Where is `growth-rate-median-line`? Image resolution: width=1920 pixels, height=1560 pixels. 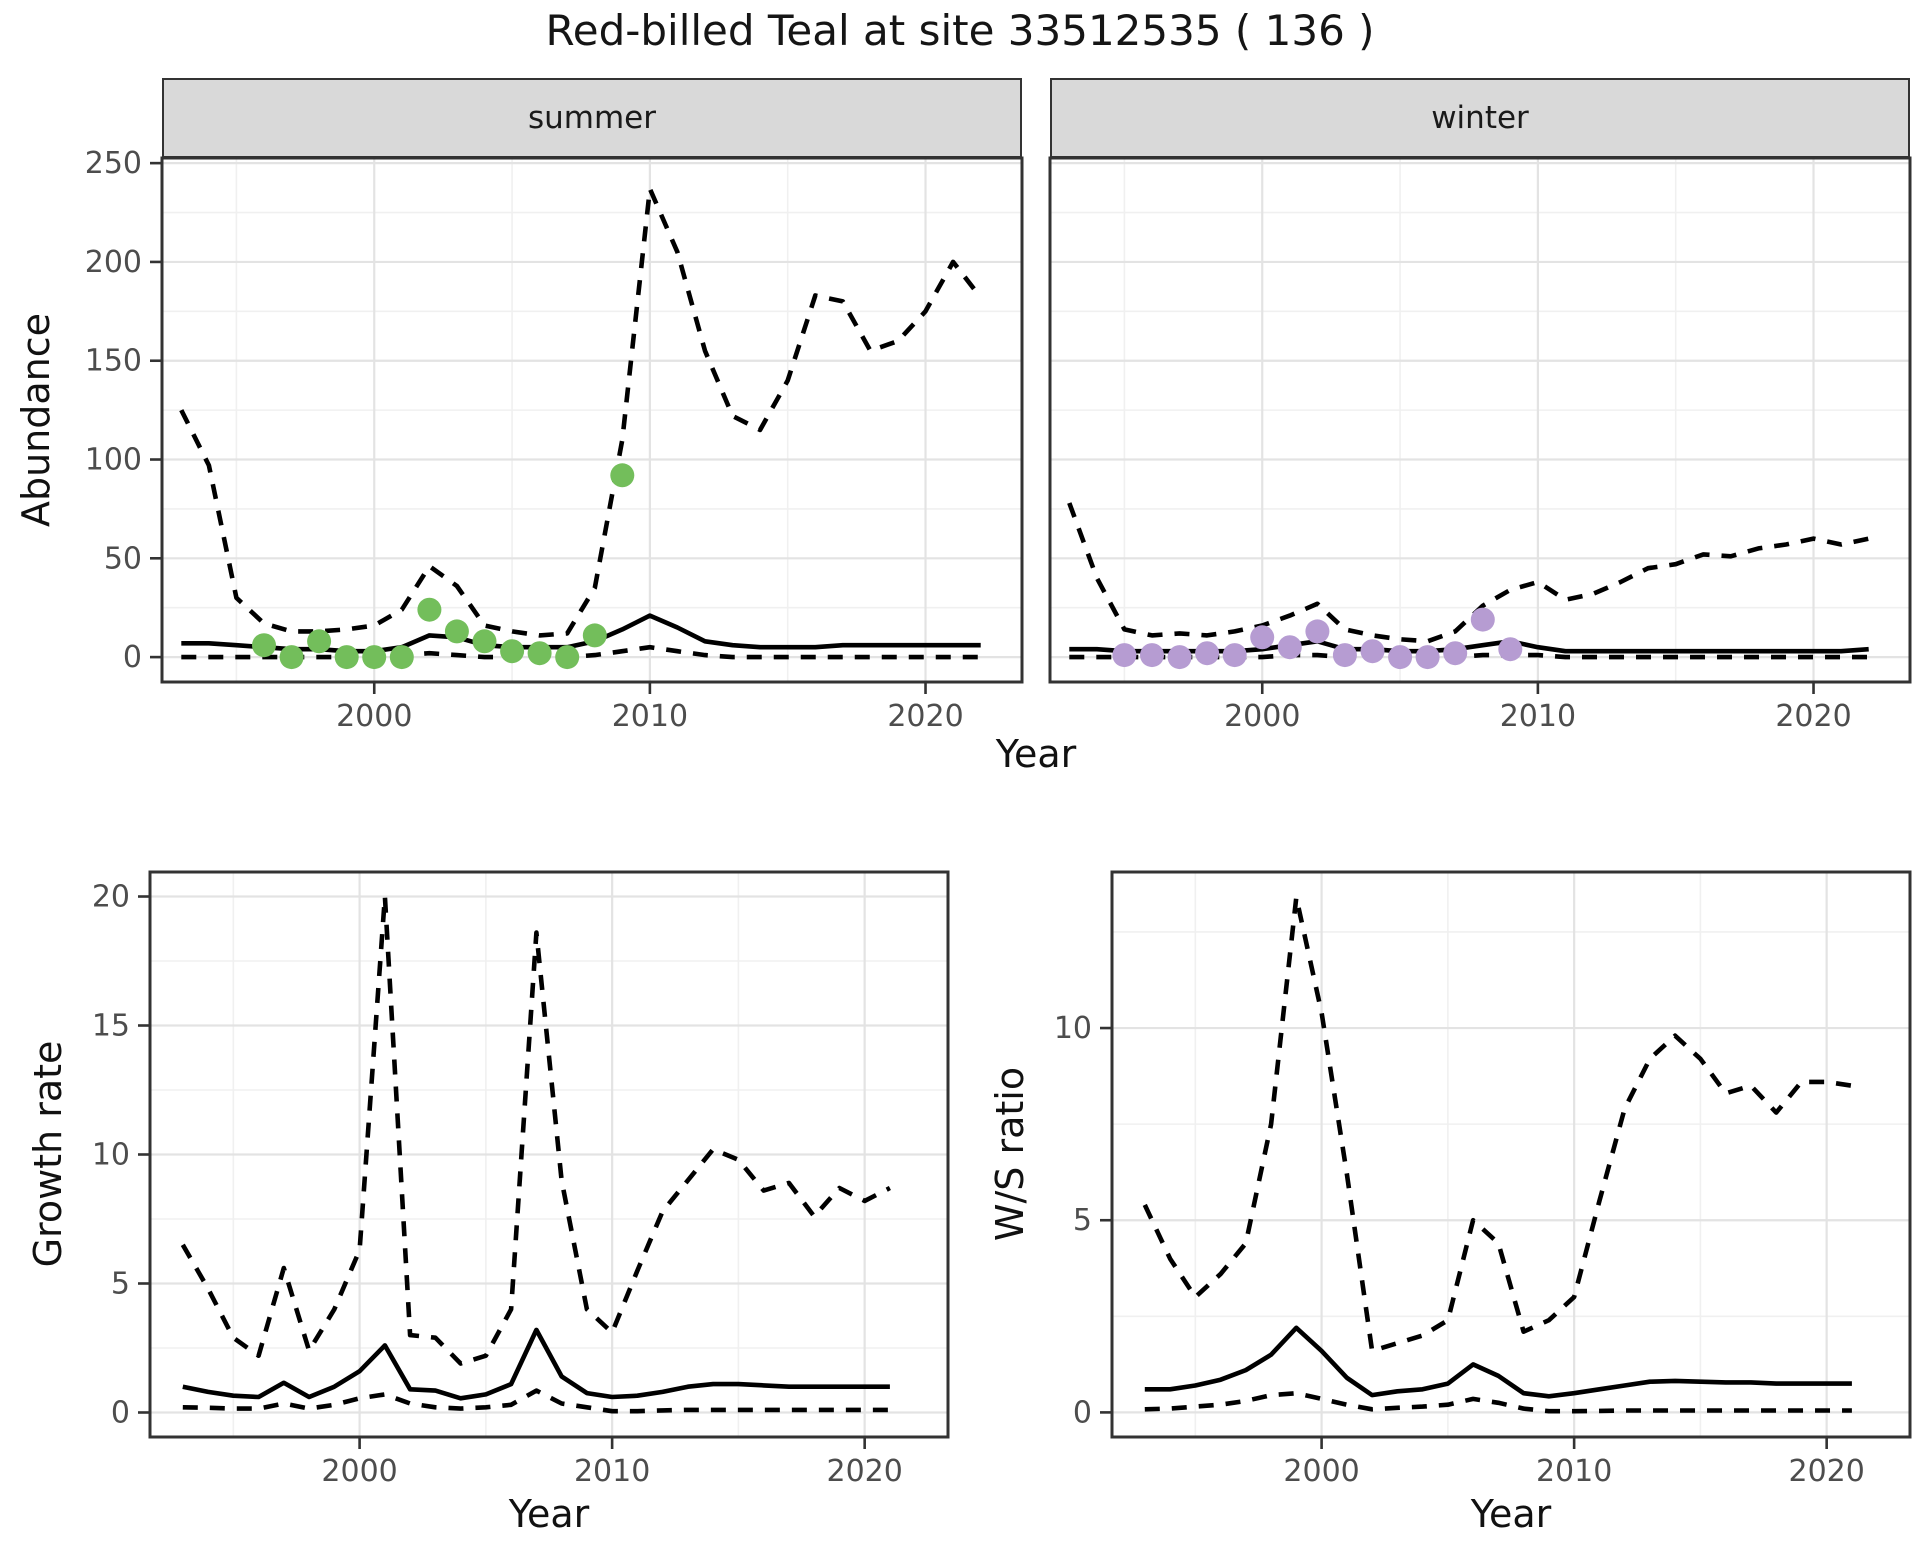 growth-rate-median-line is located at coordinates (536, 1364).